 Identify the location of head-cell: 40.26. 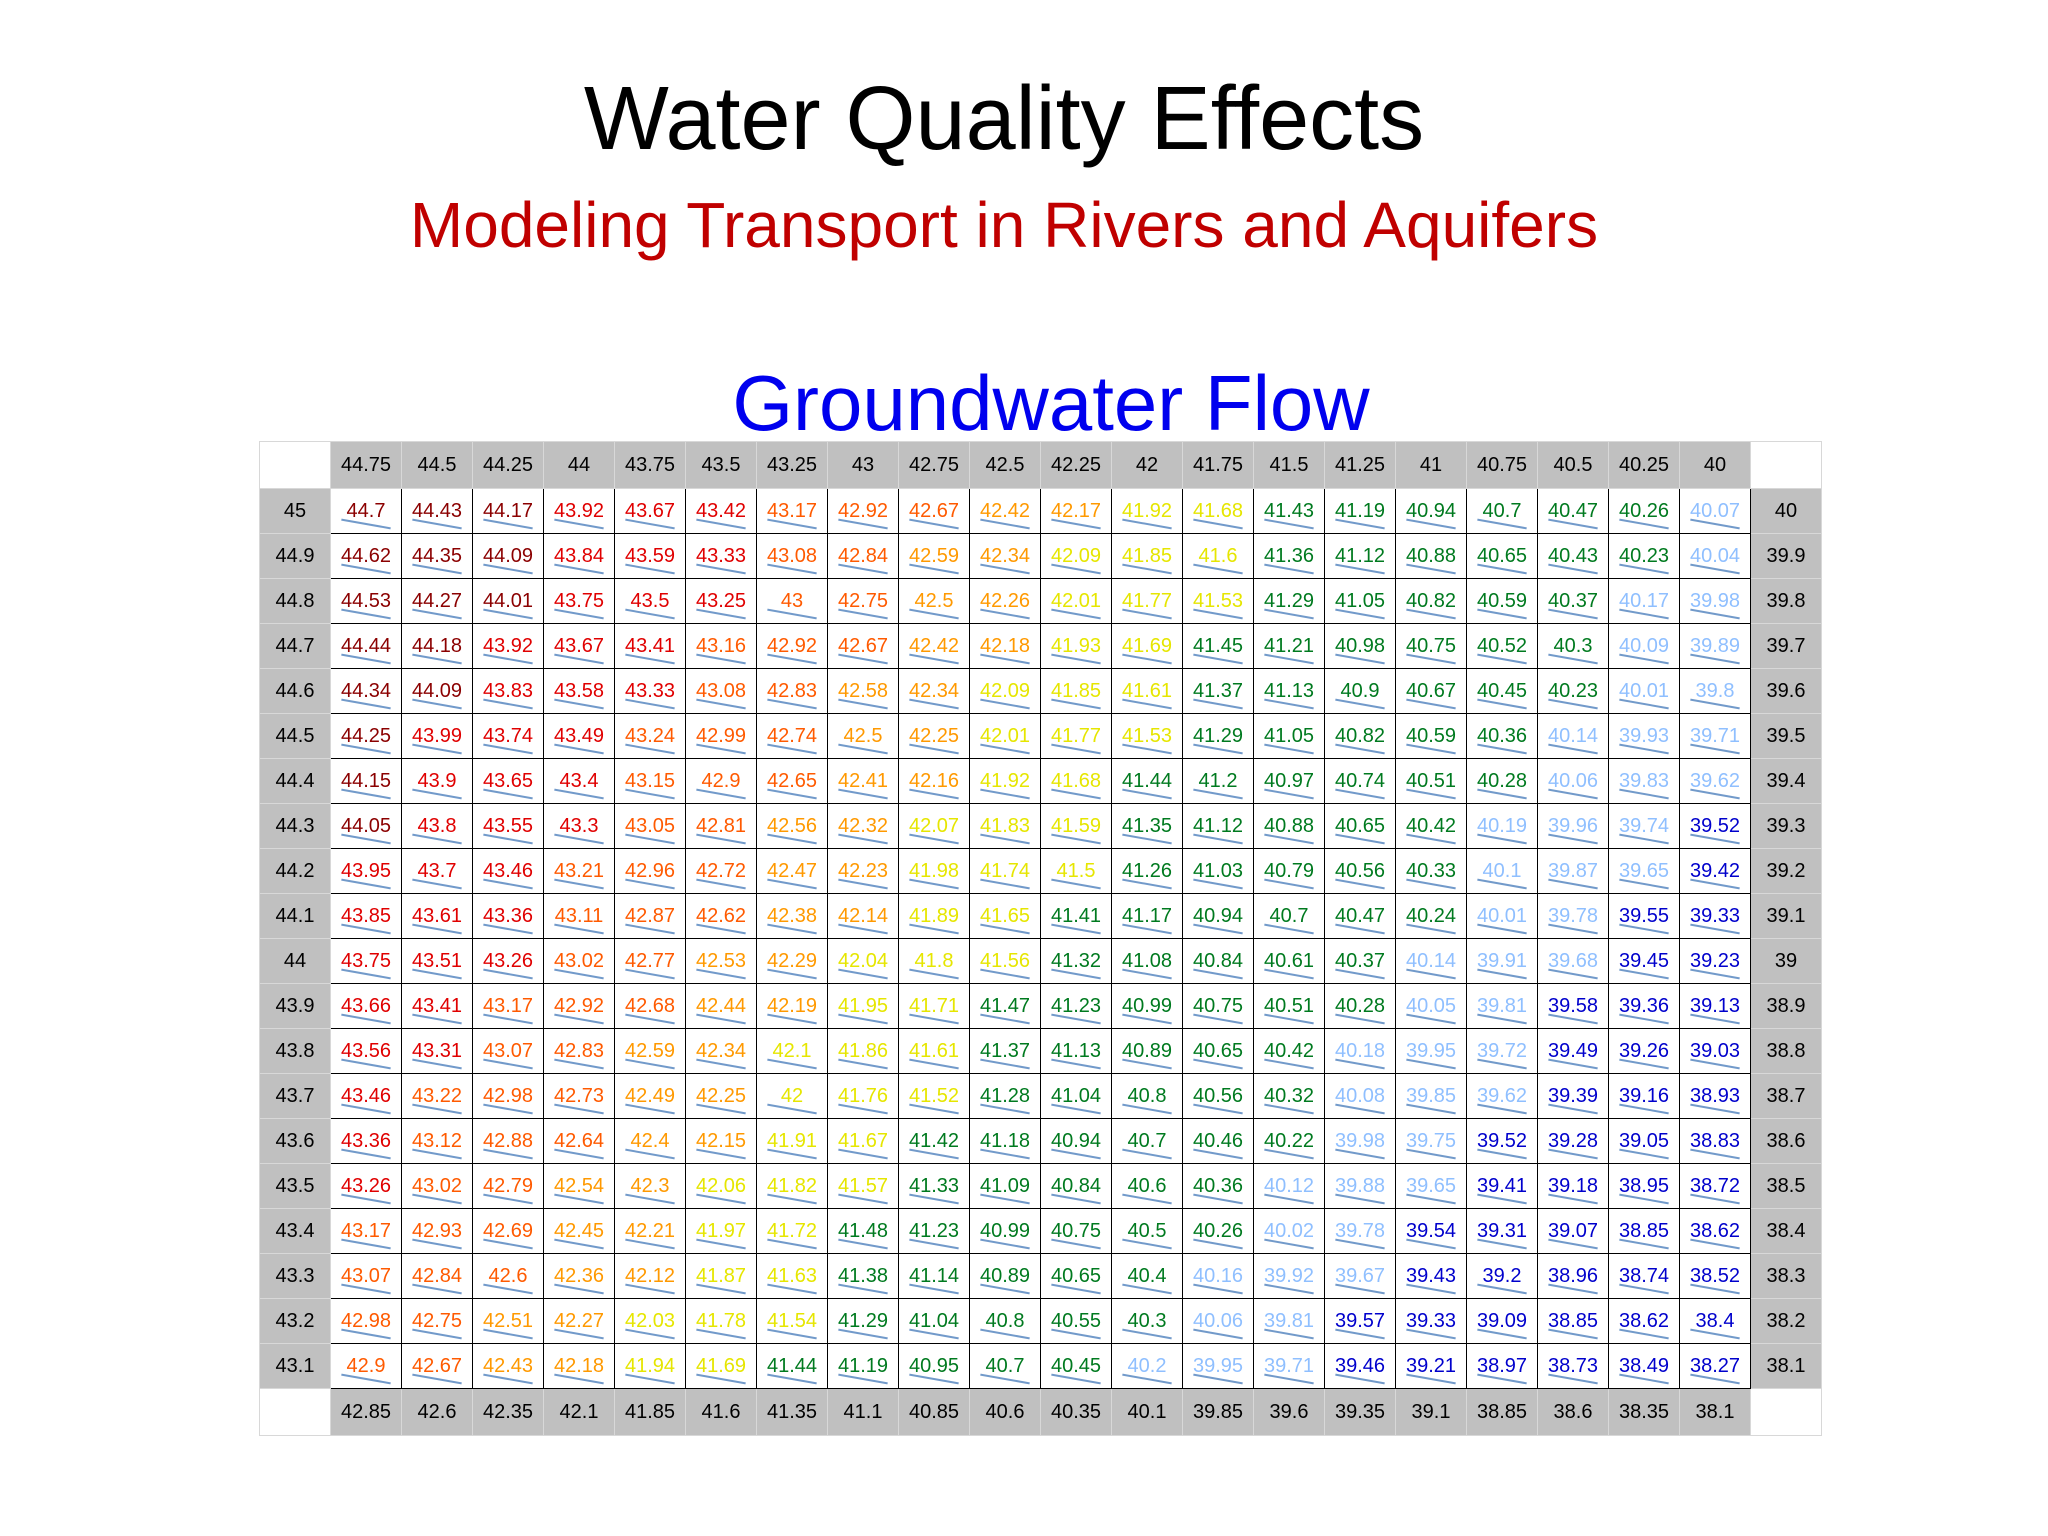
(1218, 1231).